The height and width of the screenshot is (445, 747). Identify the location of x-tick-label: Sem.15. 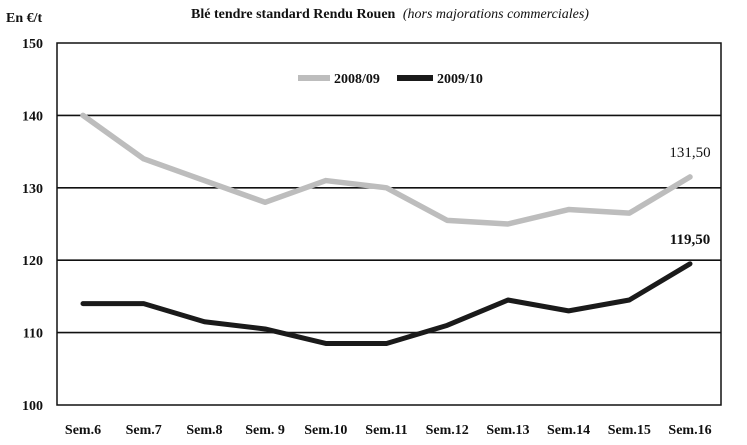
(629, 430).